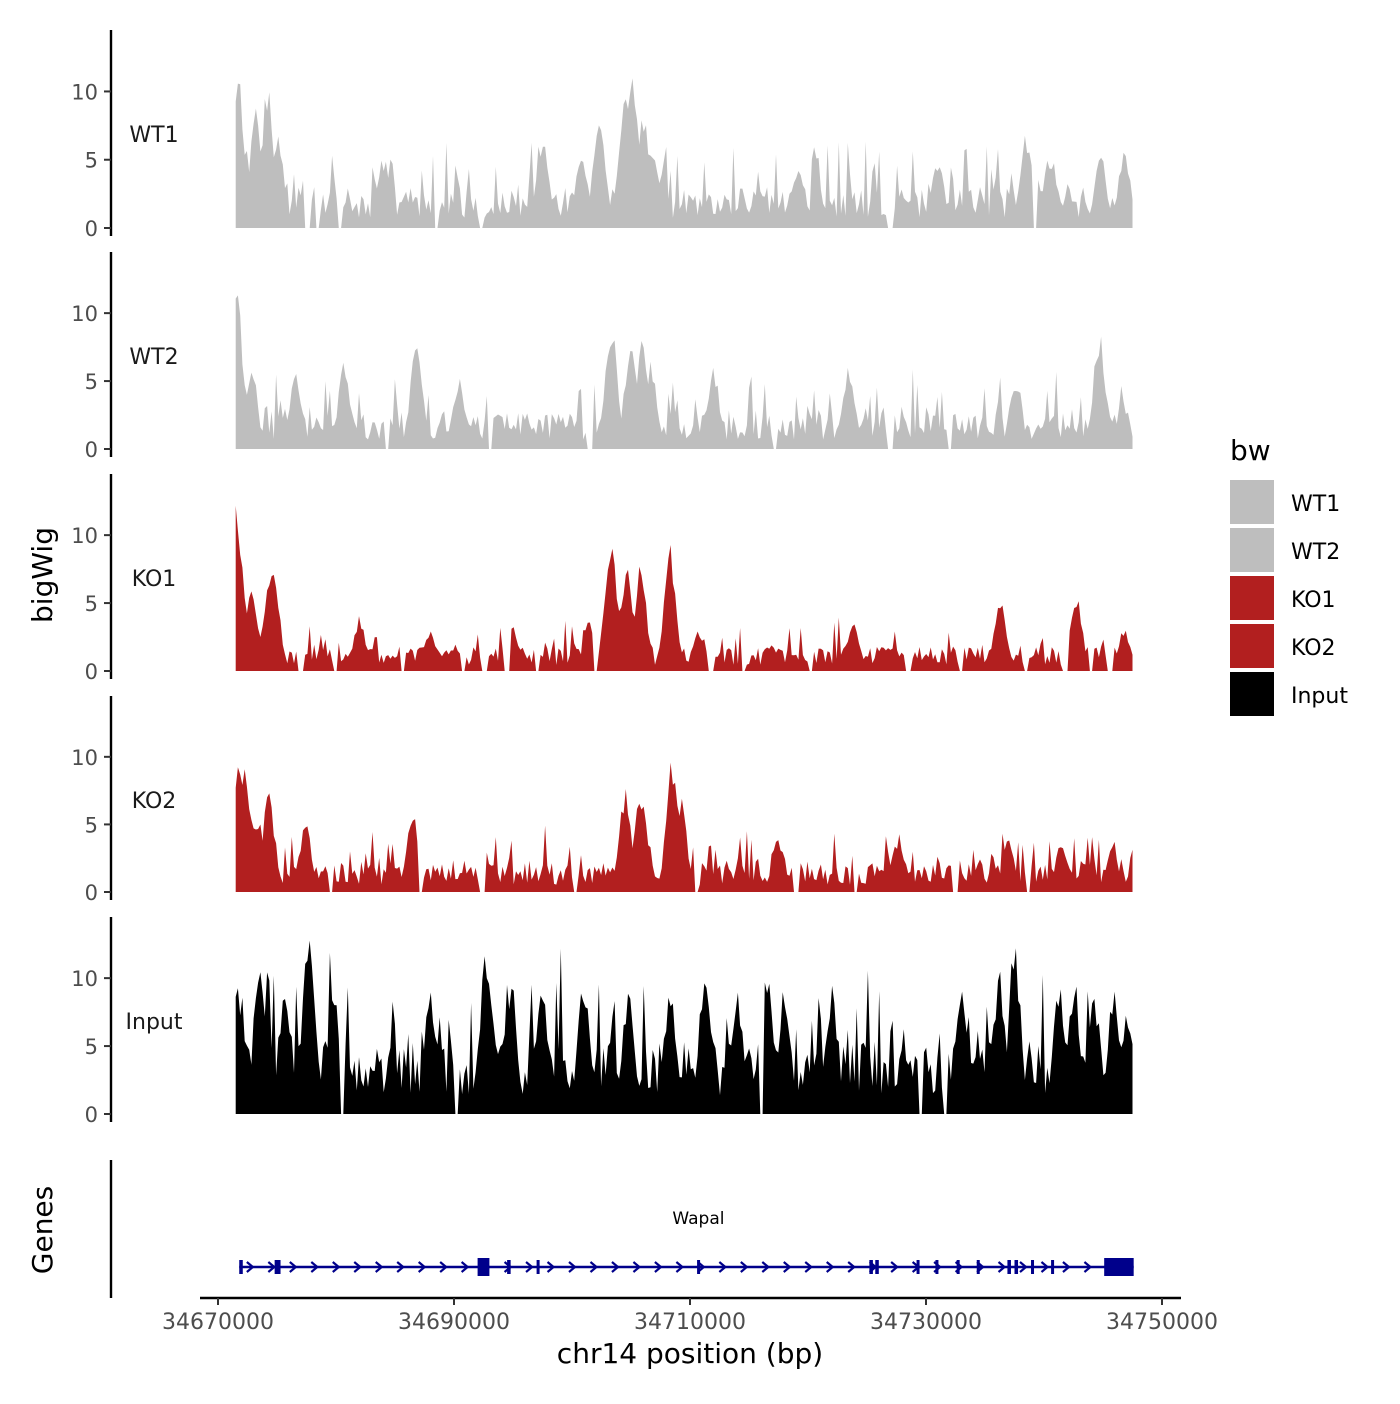 The image size is (1400, 1404). Describe the element at coordinates (926, 1322) in the screenshot. I see `x-tick-label-34730000: 34730000` at that location.